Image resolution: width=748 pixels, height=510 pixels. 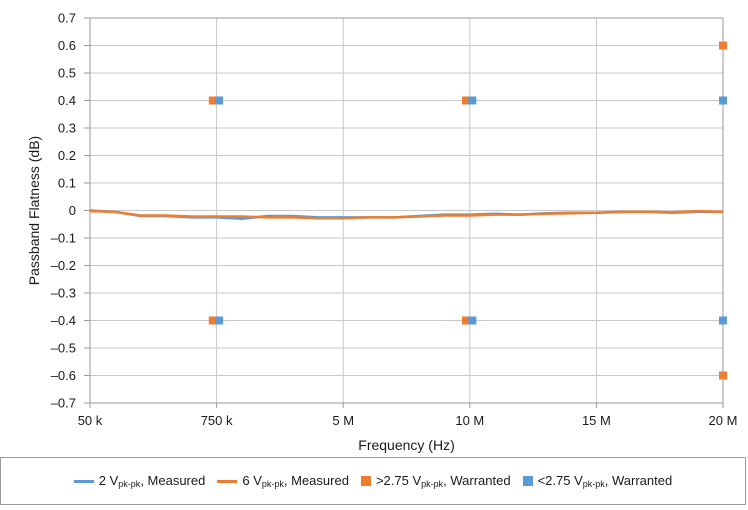 What do you see at coordinates (443, 481) in the screenshot?
I see `legend-label: >2.75 Vpk-pk, Warranted` at bounding box center [443, 481].